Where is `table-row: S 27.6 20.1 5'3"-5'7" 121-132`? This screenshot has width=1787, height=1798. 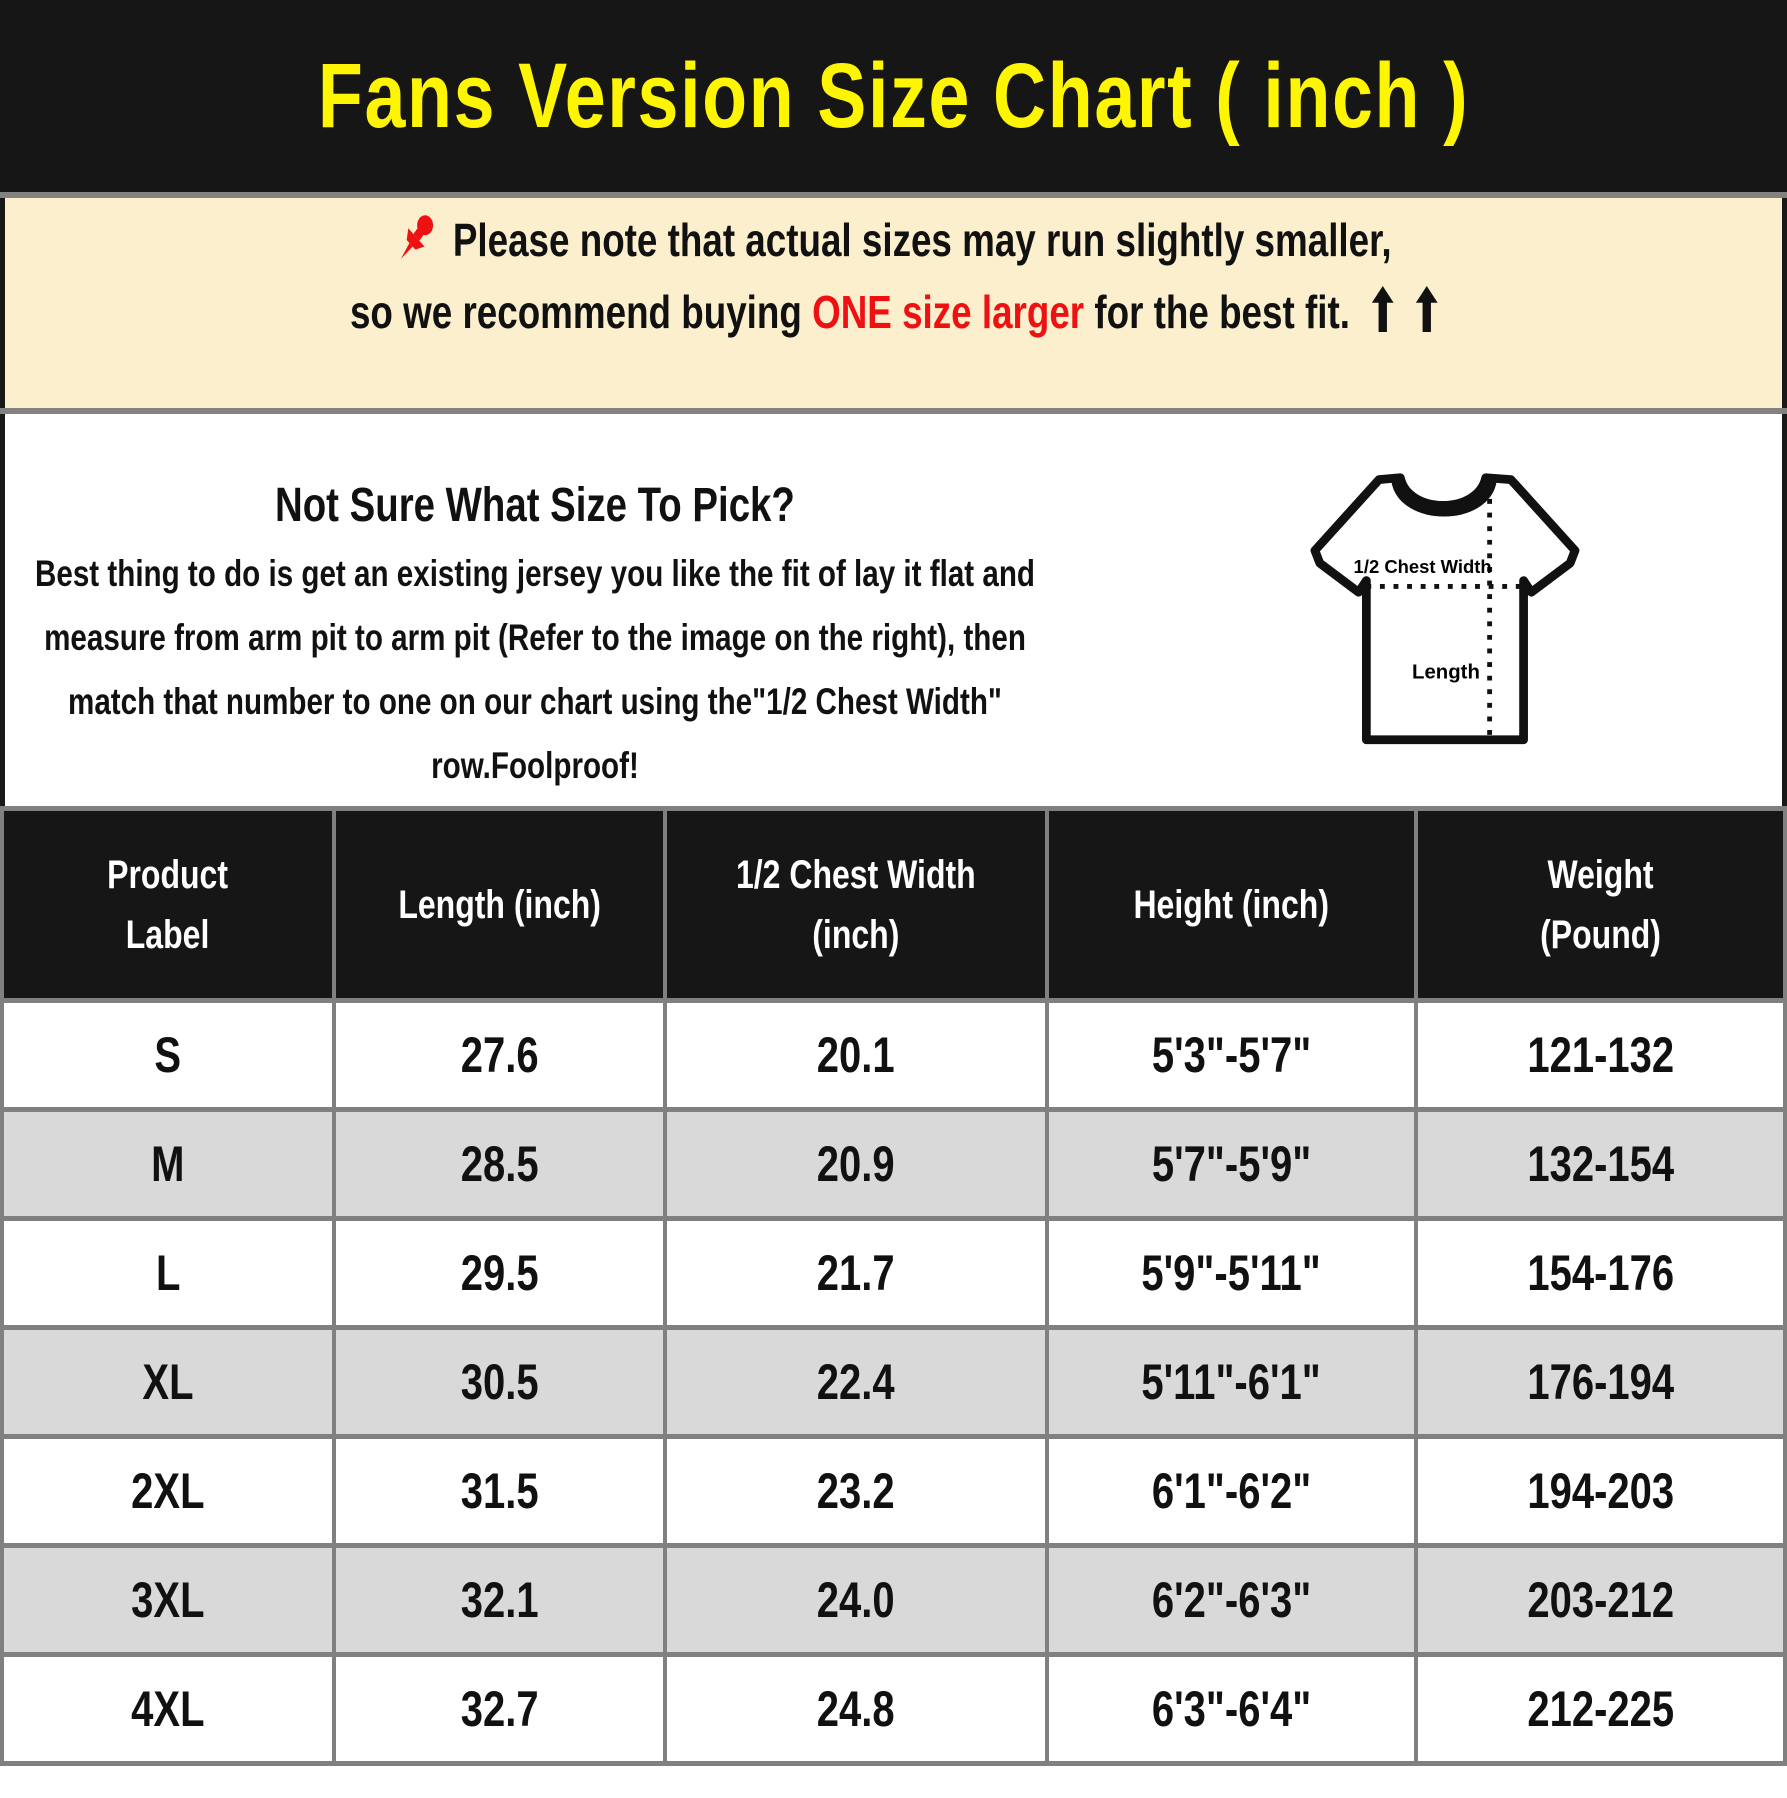 table-row: S 27.6 20.1 5'3"-5'7" 121-132 is located at coordinates (893, 1055).